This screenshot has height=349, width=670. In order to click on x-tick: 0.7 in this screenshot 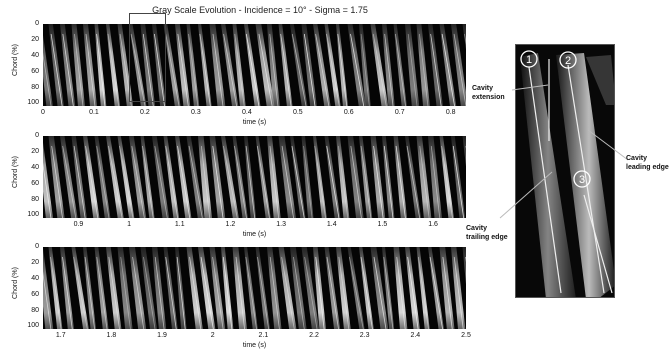, I will do `click(400, 112)`.